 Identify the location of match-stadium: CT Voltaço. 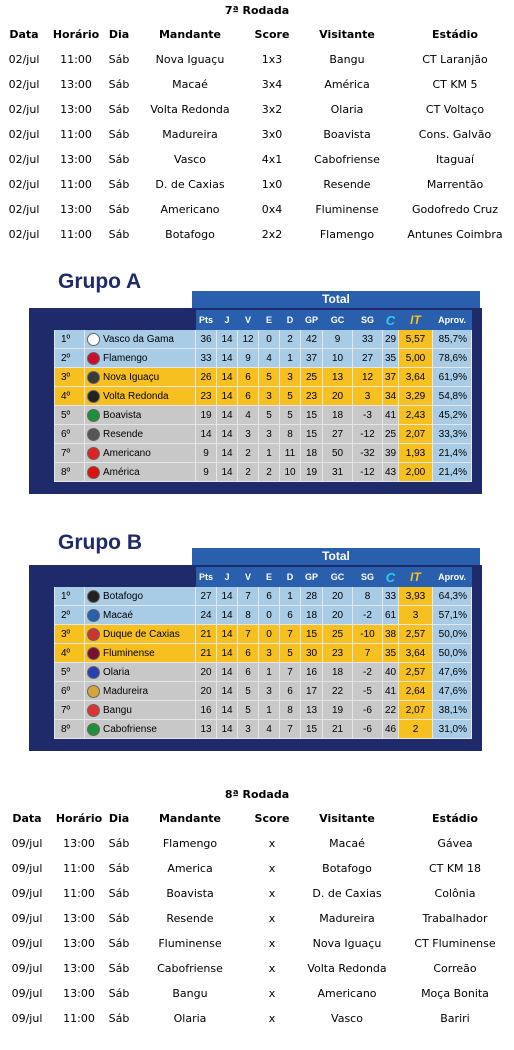
(455, 109).